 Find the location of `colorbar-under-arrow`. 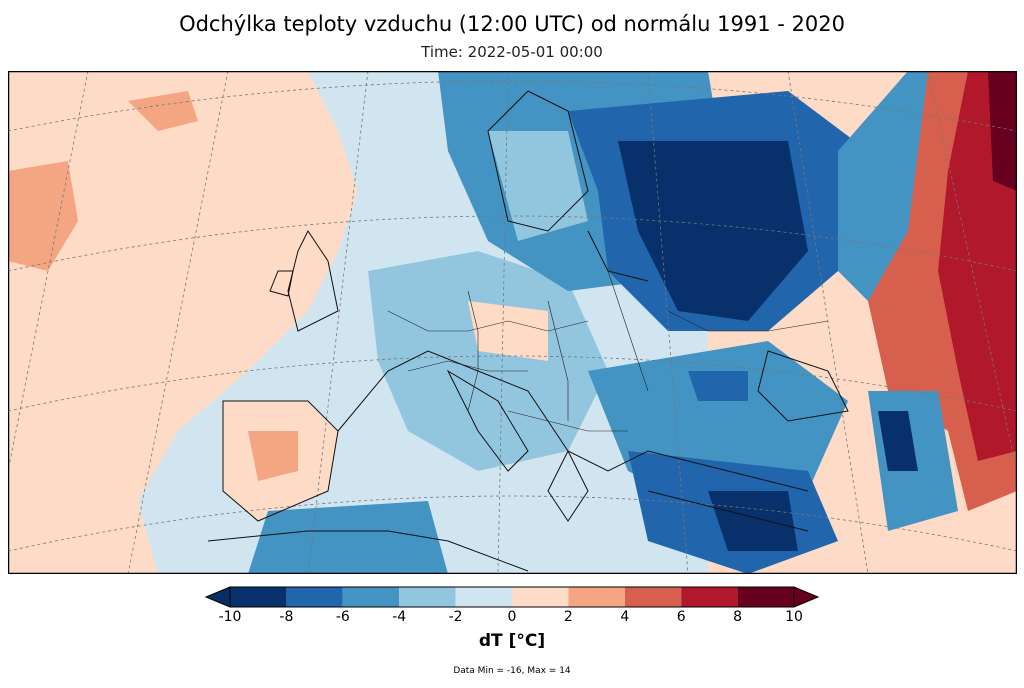

colorbar-under-arrow is located at coordinates (217, 597).